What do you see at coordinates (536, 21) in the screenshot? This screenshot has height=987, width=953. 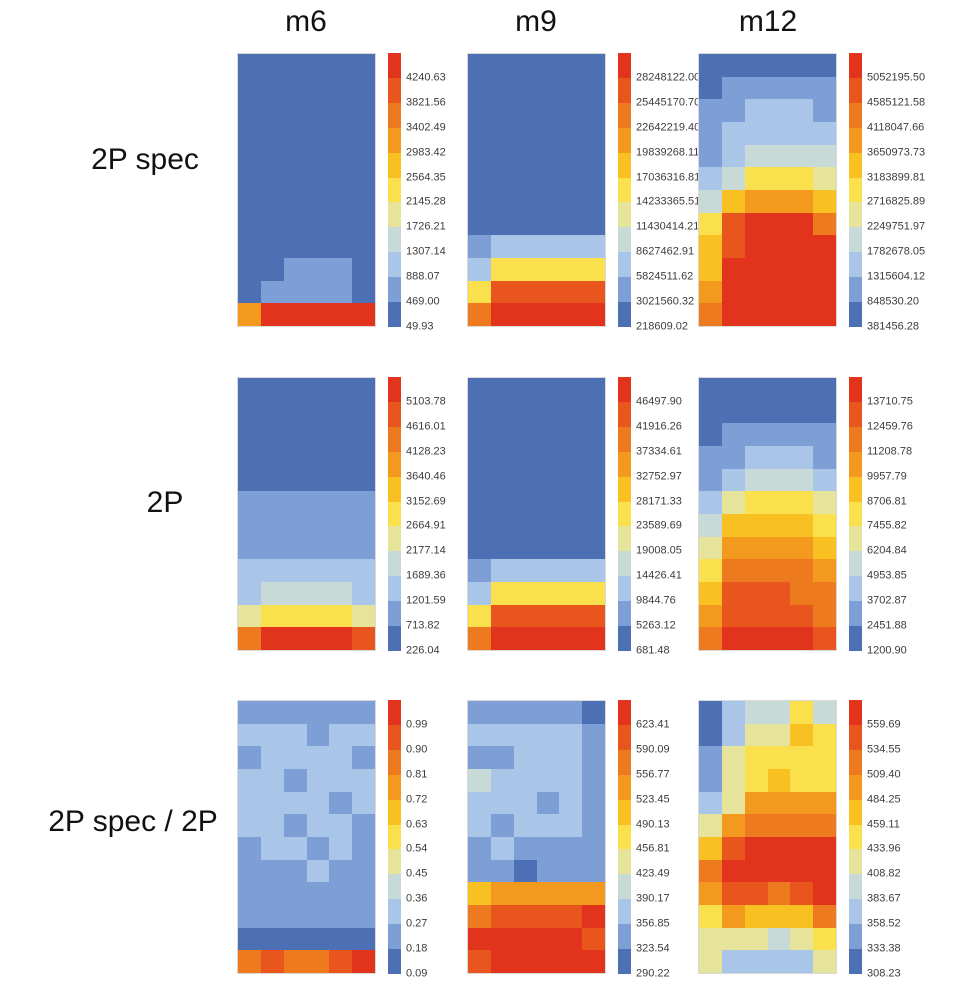 I see `column-title-m9: m9` at bounding box center [536, 21].